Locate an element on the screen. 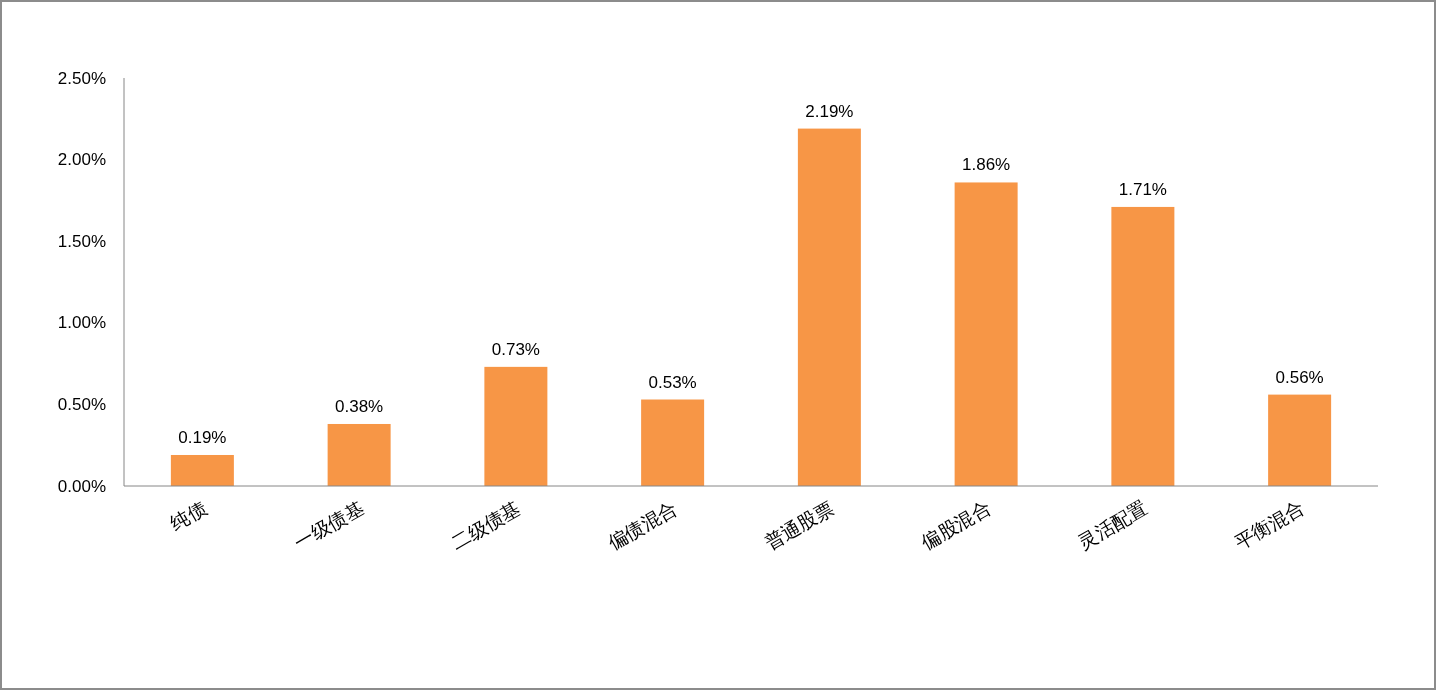 This screenshot has width=1436, height=690. y-tick-label: 2.50% is located at coordinates (81, 78).